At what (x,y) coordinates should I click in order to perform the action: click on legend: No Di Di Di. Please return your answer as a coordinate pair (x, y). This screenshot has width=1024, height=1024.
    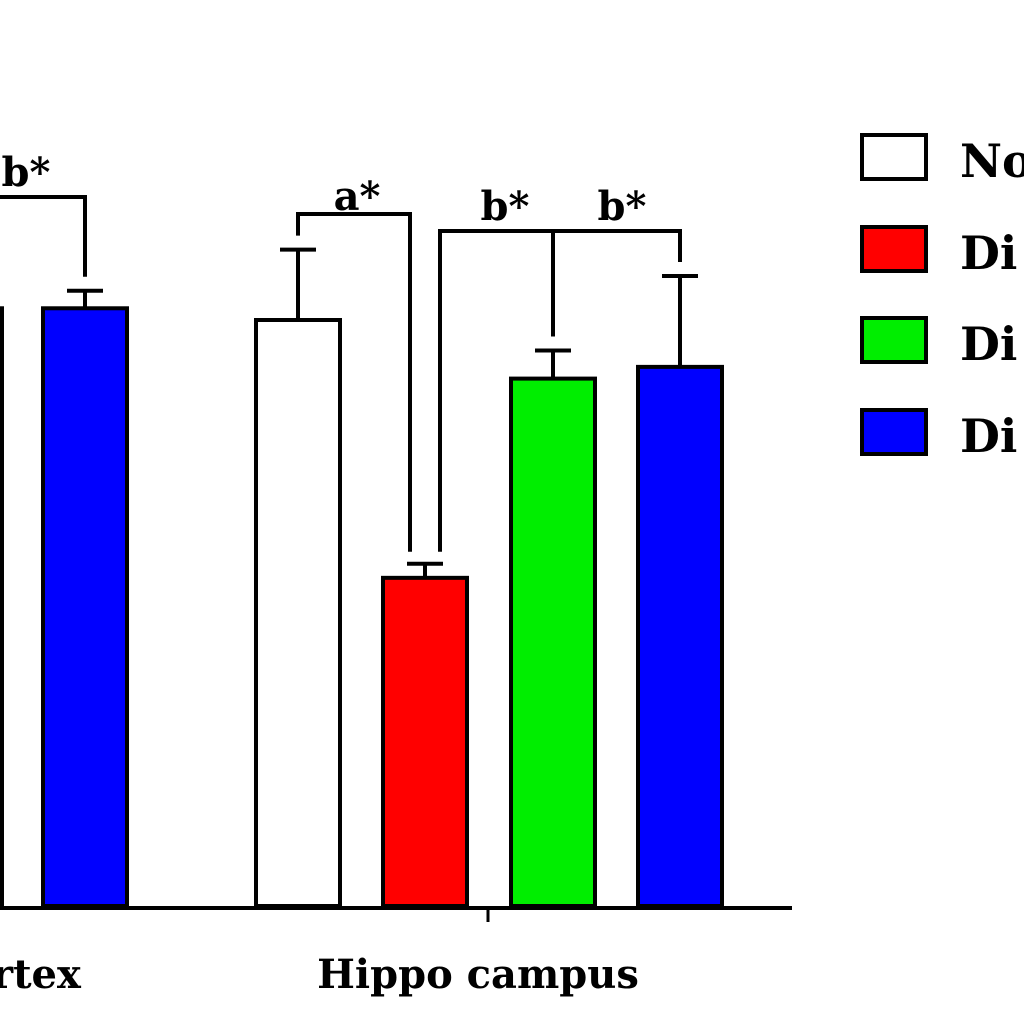
    Looking at the image, I should click on (942, 298).